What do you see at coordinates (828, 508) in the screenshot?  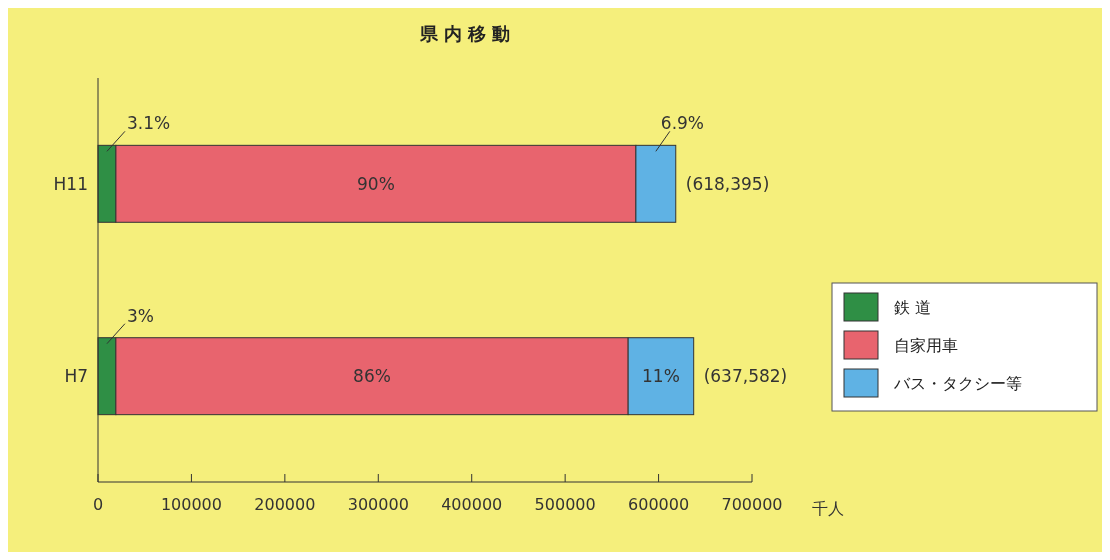 I see `x-axis-title: 千人` at bounding box center [828, 508].